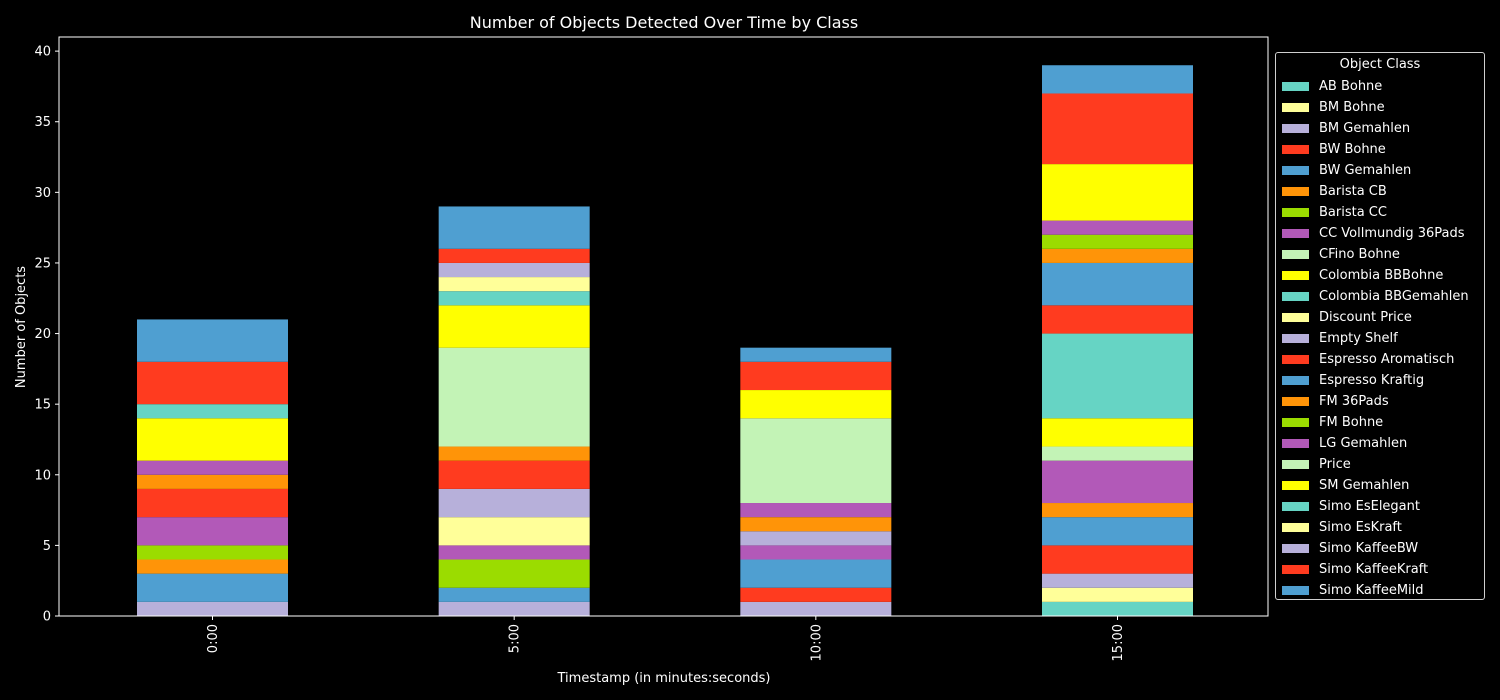  What do you see at coordinates (1354, 401) in the screenshot?
I see `legend-label: FM 36Pads` at bounding box center [1354, 401].